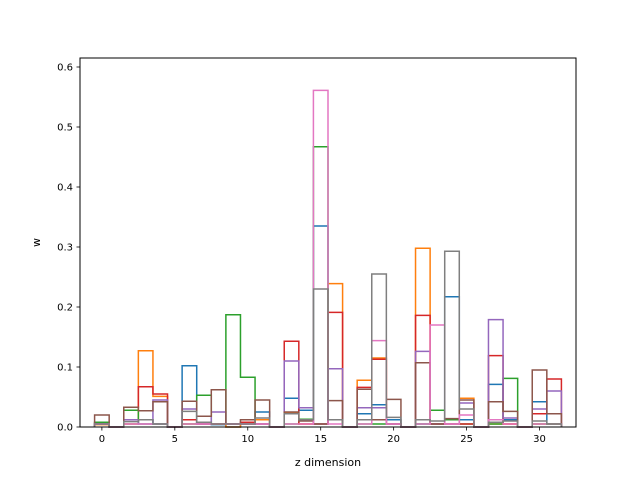 This screenshot has width=640, height=484. I want to click on x-axis-label: z dimension, so click(328, 462).